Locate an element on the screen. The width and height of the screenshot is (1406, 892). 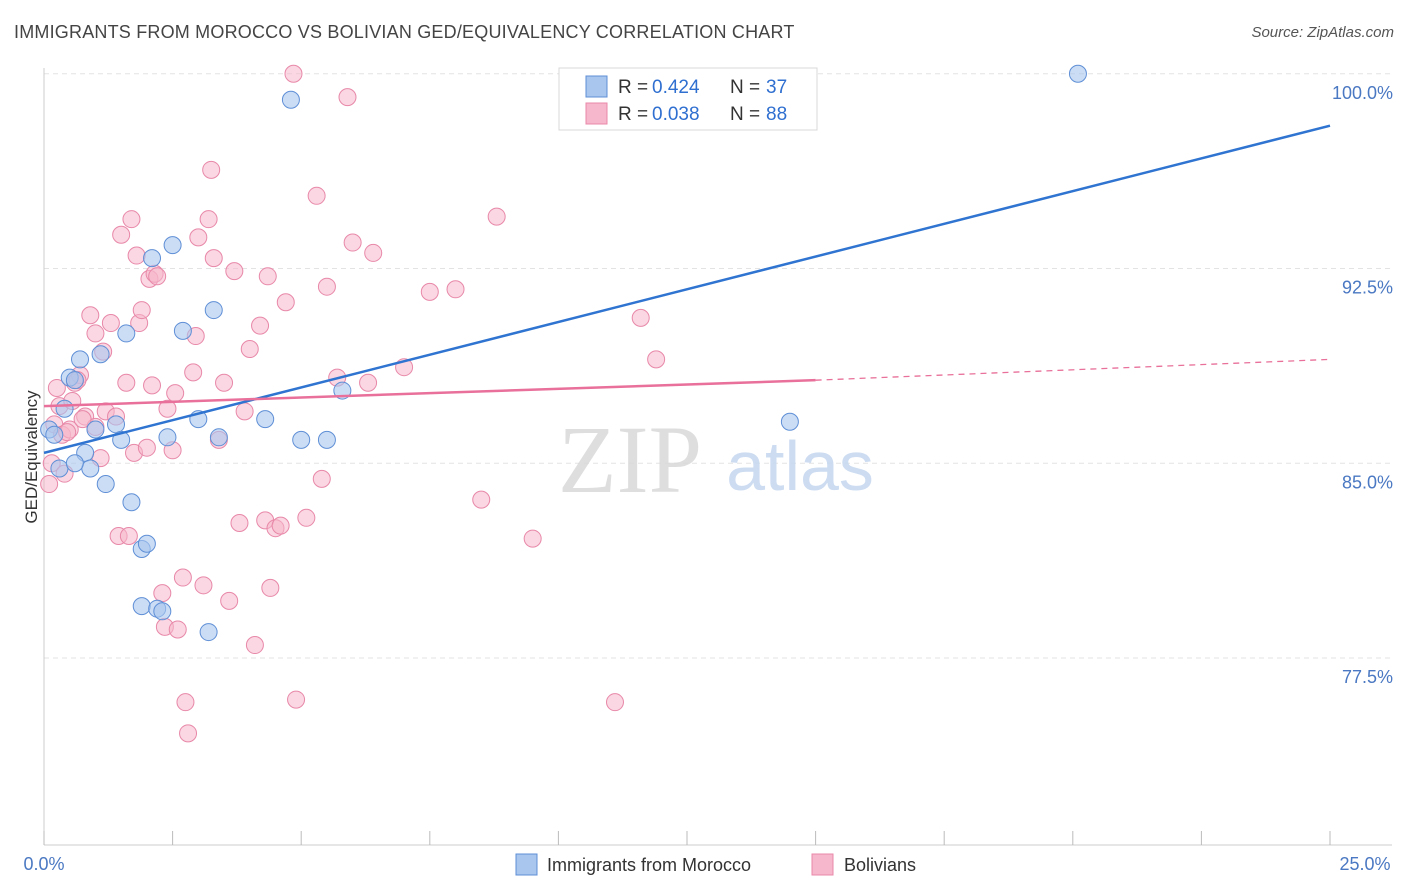
x-tick-label-min: 0.0% is located at coordinates (43, 864).